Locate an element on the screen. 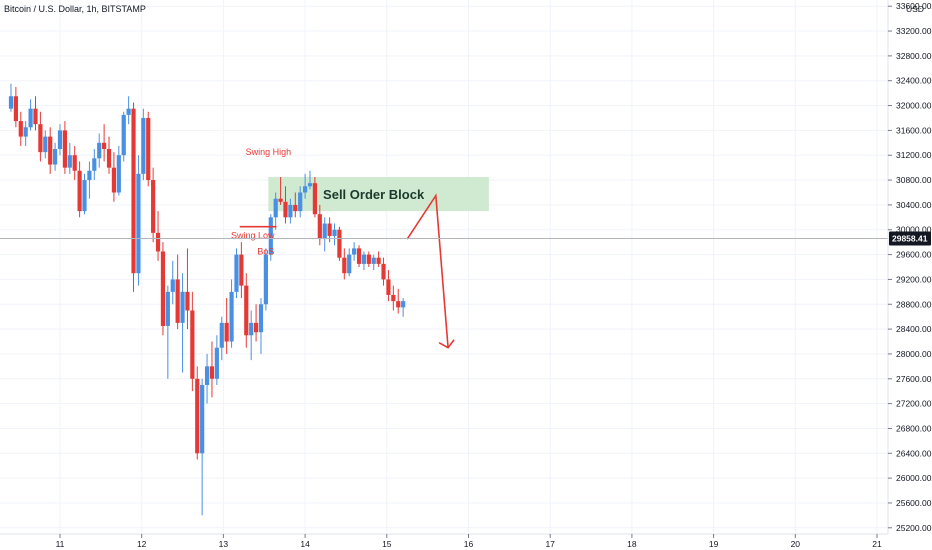  swing-low-label: Swing Low is located at coordinates (253, 235).